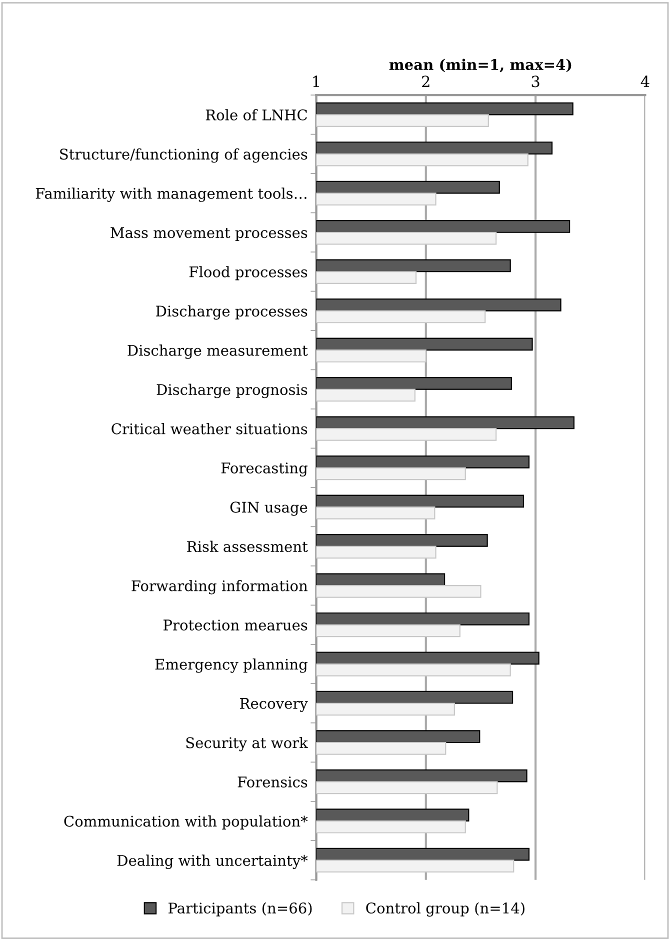  I want to click on x-tick-label: 3, so click(536, 82).